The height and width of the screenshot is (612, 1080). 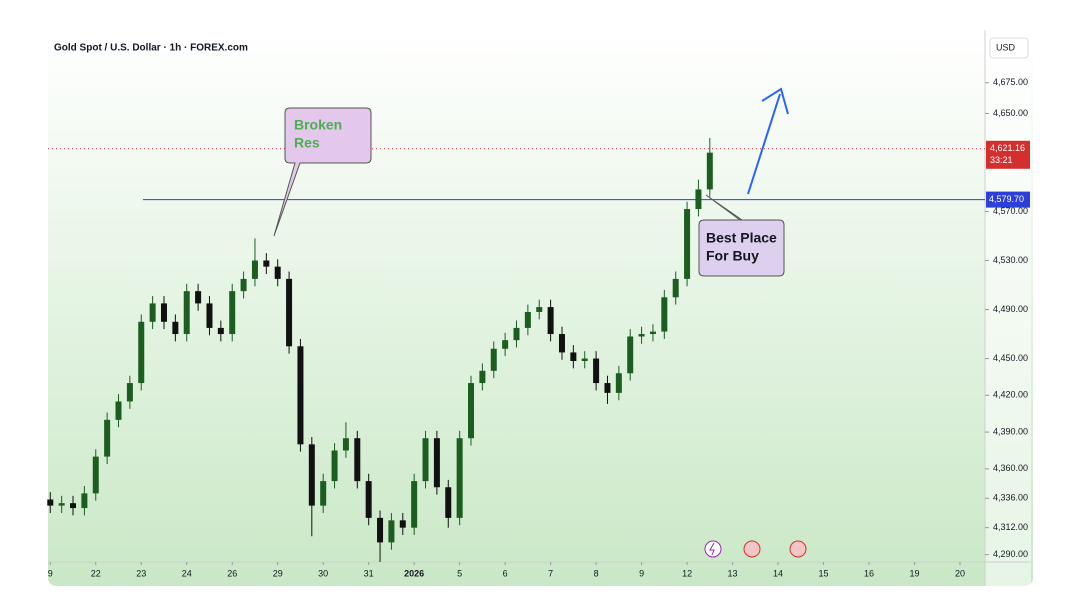 What do you see at coordinates (1010, 468) in the screenshot?
I see `y-tick-label: 4,360.00` at bounding box center [1010, 468].